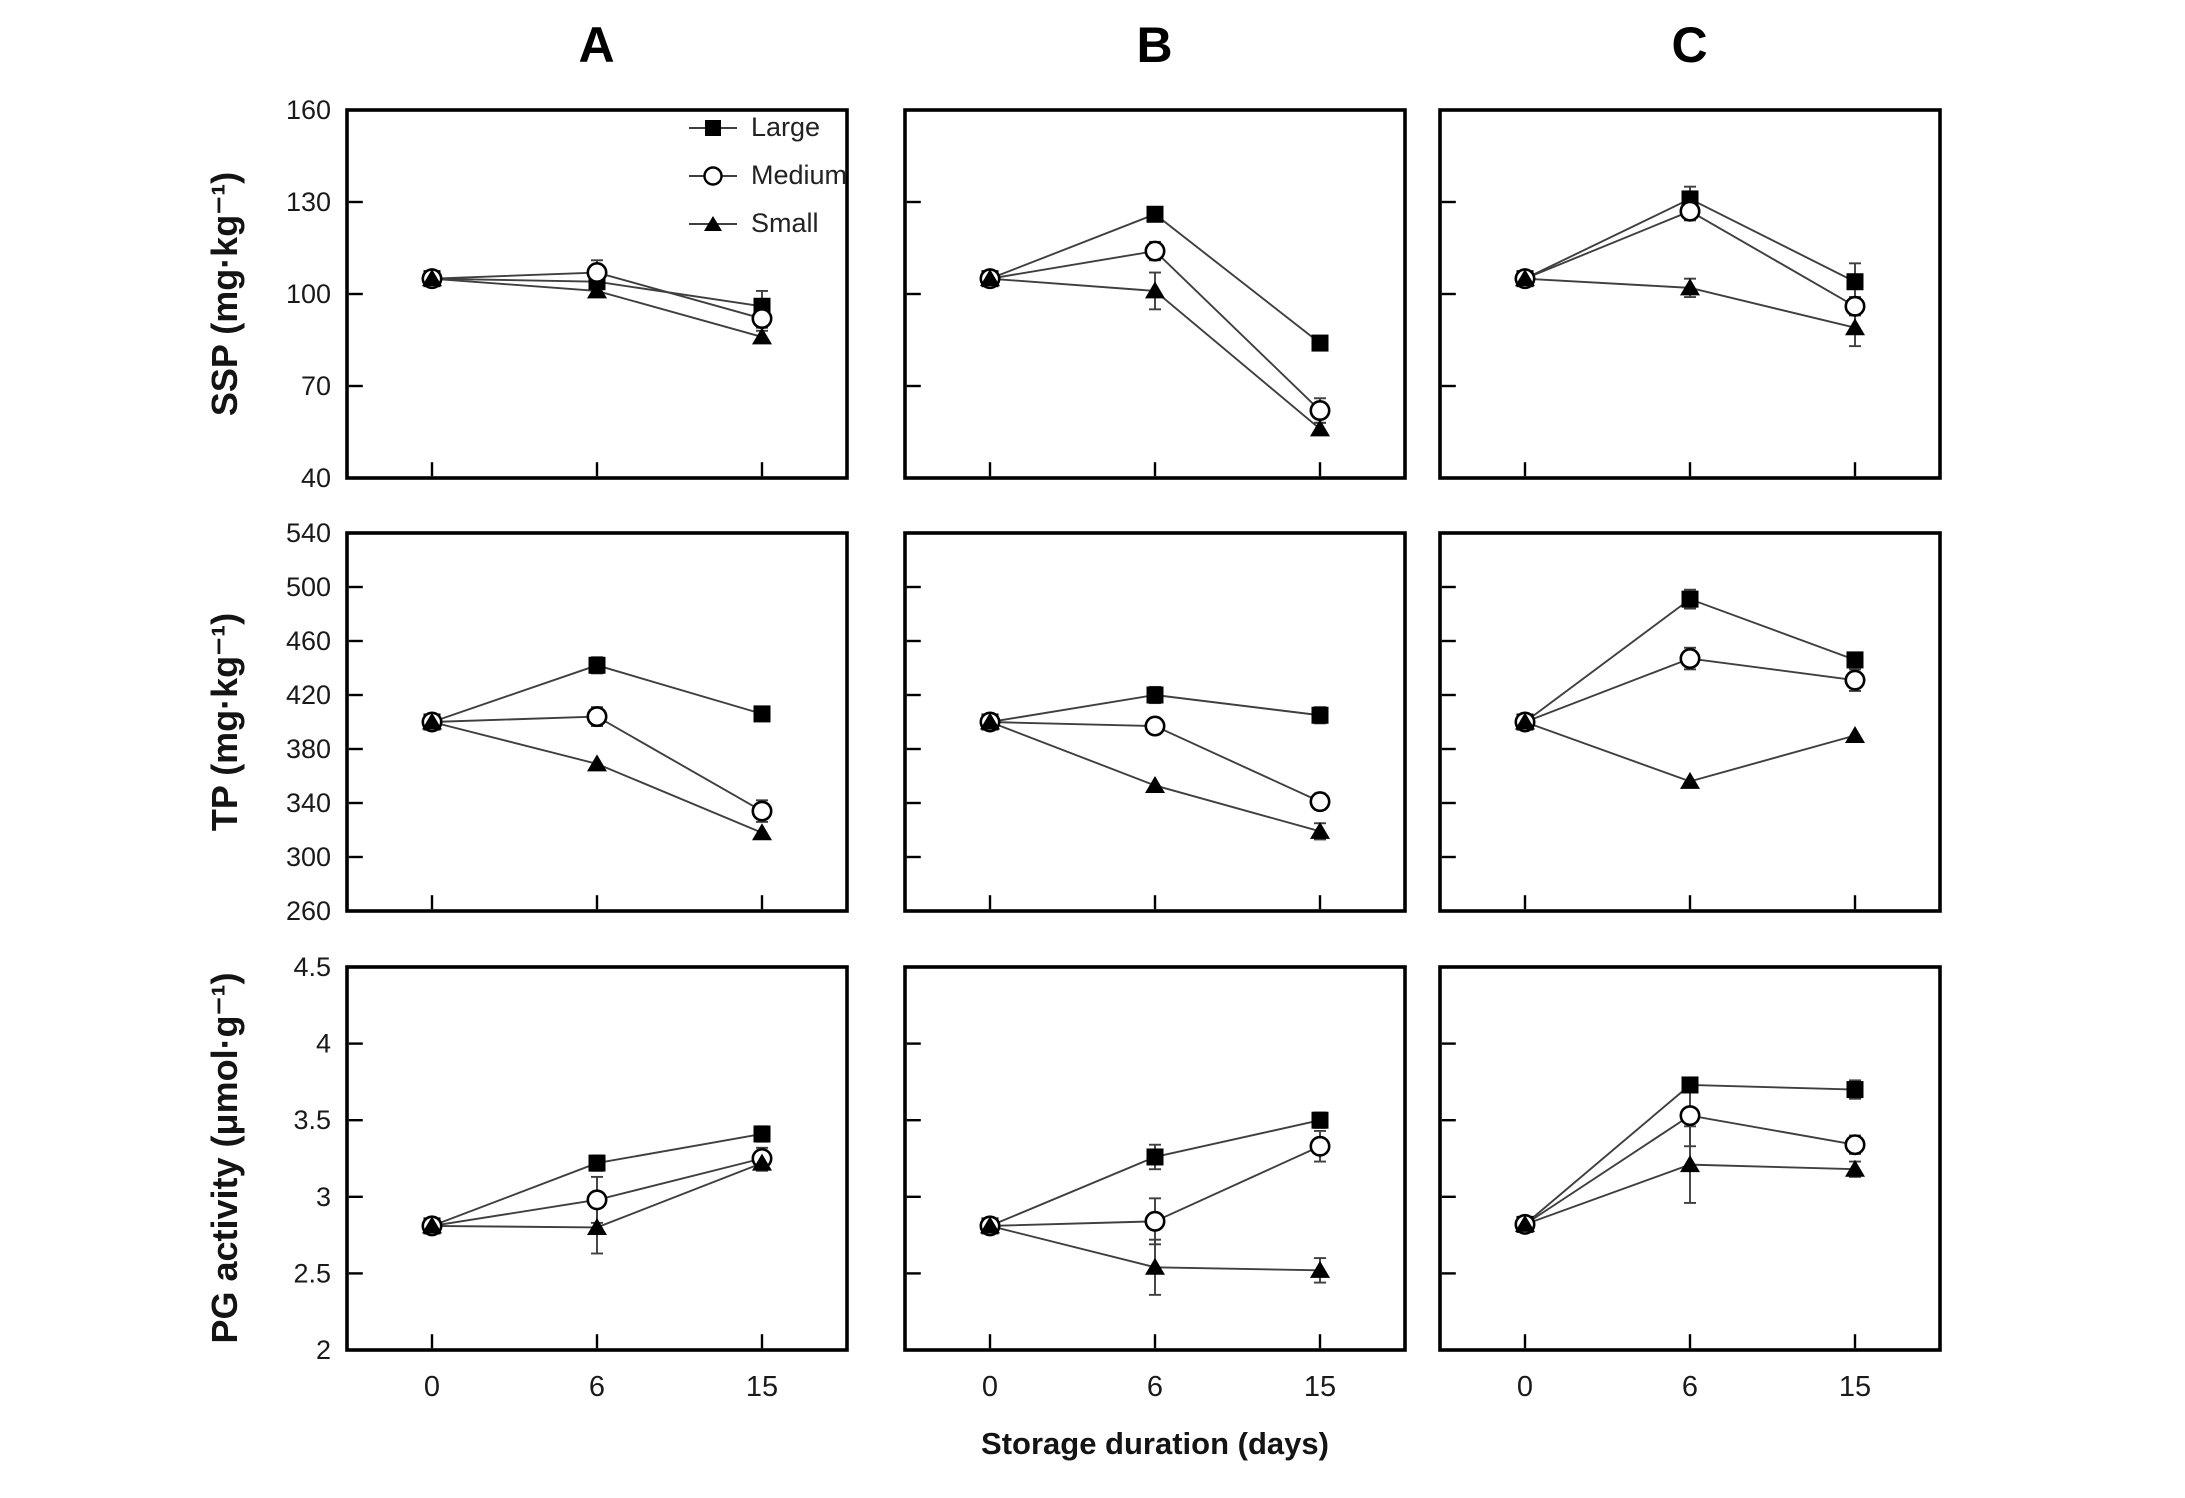  I want to click on svg-text: 3, so click(323, 1197).